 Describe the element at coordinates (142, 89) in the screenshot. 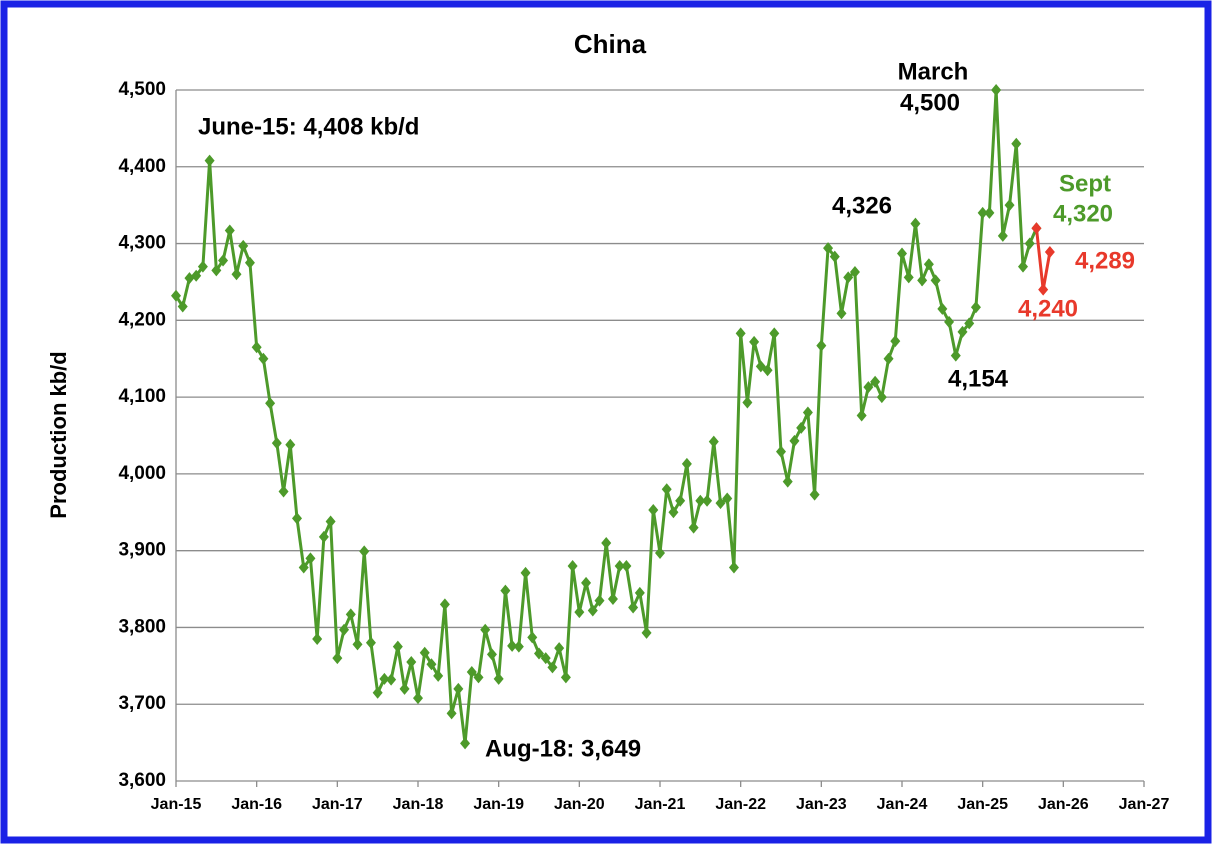

I see `y-tick-label: 4,500` at that location.